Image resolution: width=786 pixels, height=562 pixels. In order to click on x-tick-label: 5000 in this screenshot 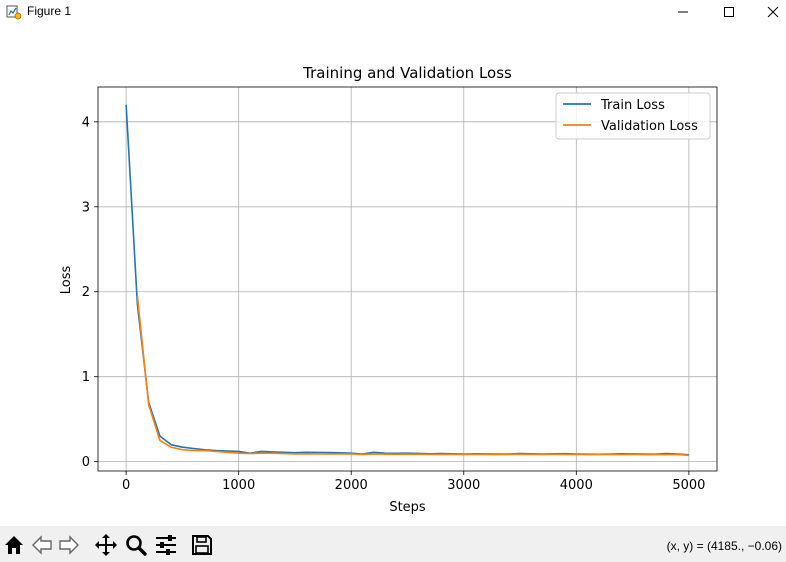, I will do `click(688, 485)`.